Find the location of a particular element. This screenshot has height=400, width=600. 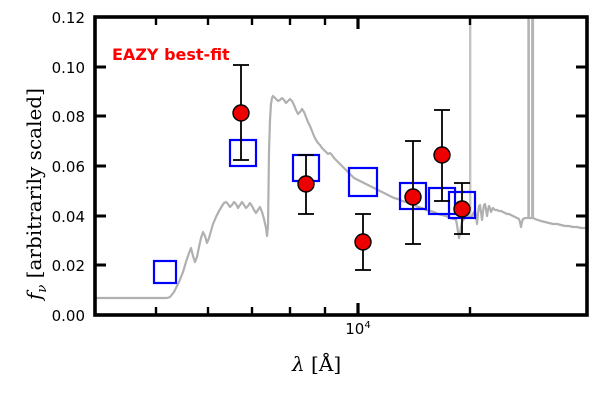

x-tick-label-1e4: 104 is located at coordinates (358, 329).